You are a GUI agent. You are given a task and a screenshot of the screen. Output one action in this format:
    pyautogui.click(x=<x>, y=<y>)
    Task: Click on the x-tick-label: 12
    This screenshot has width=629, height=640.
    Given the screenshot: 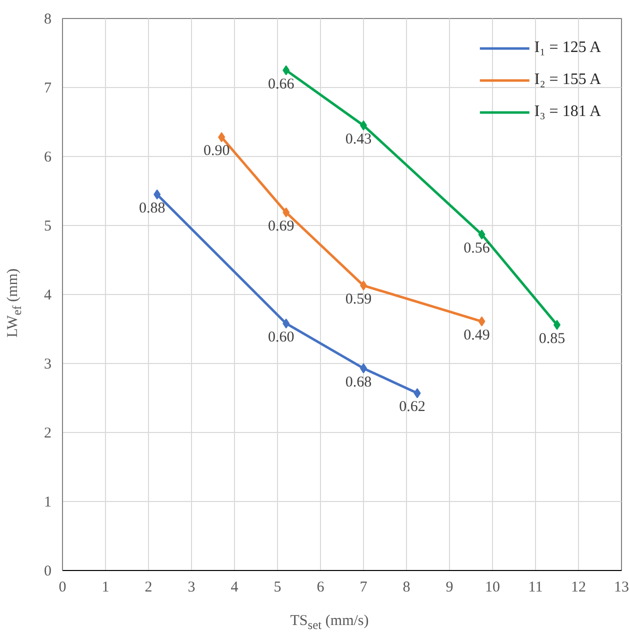 What is the action you would take?
    pyautogui.click(x=578, y=588)
    